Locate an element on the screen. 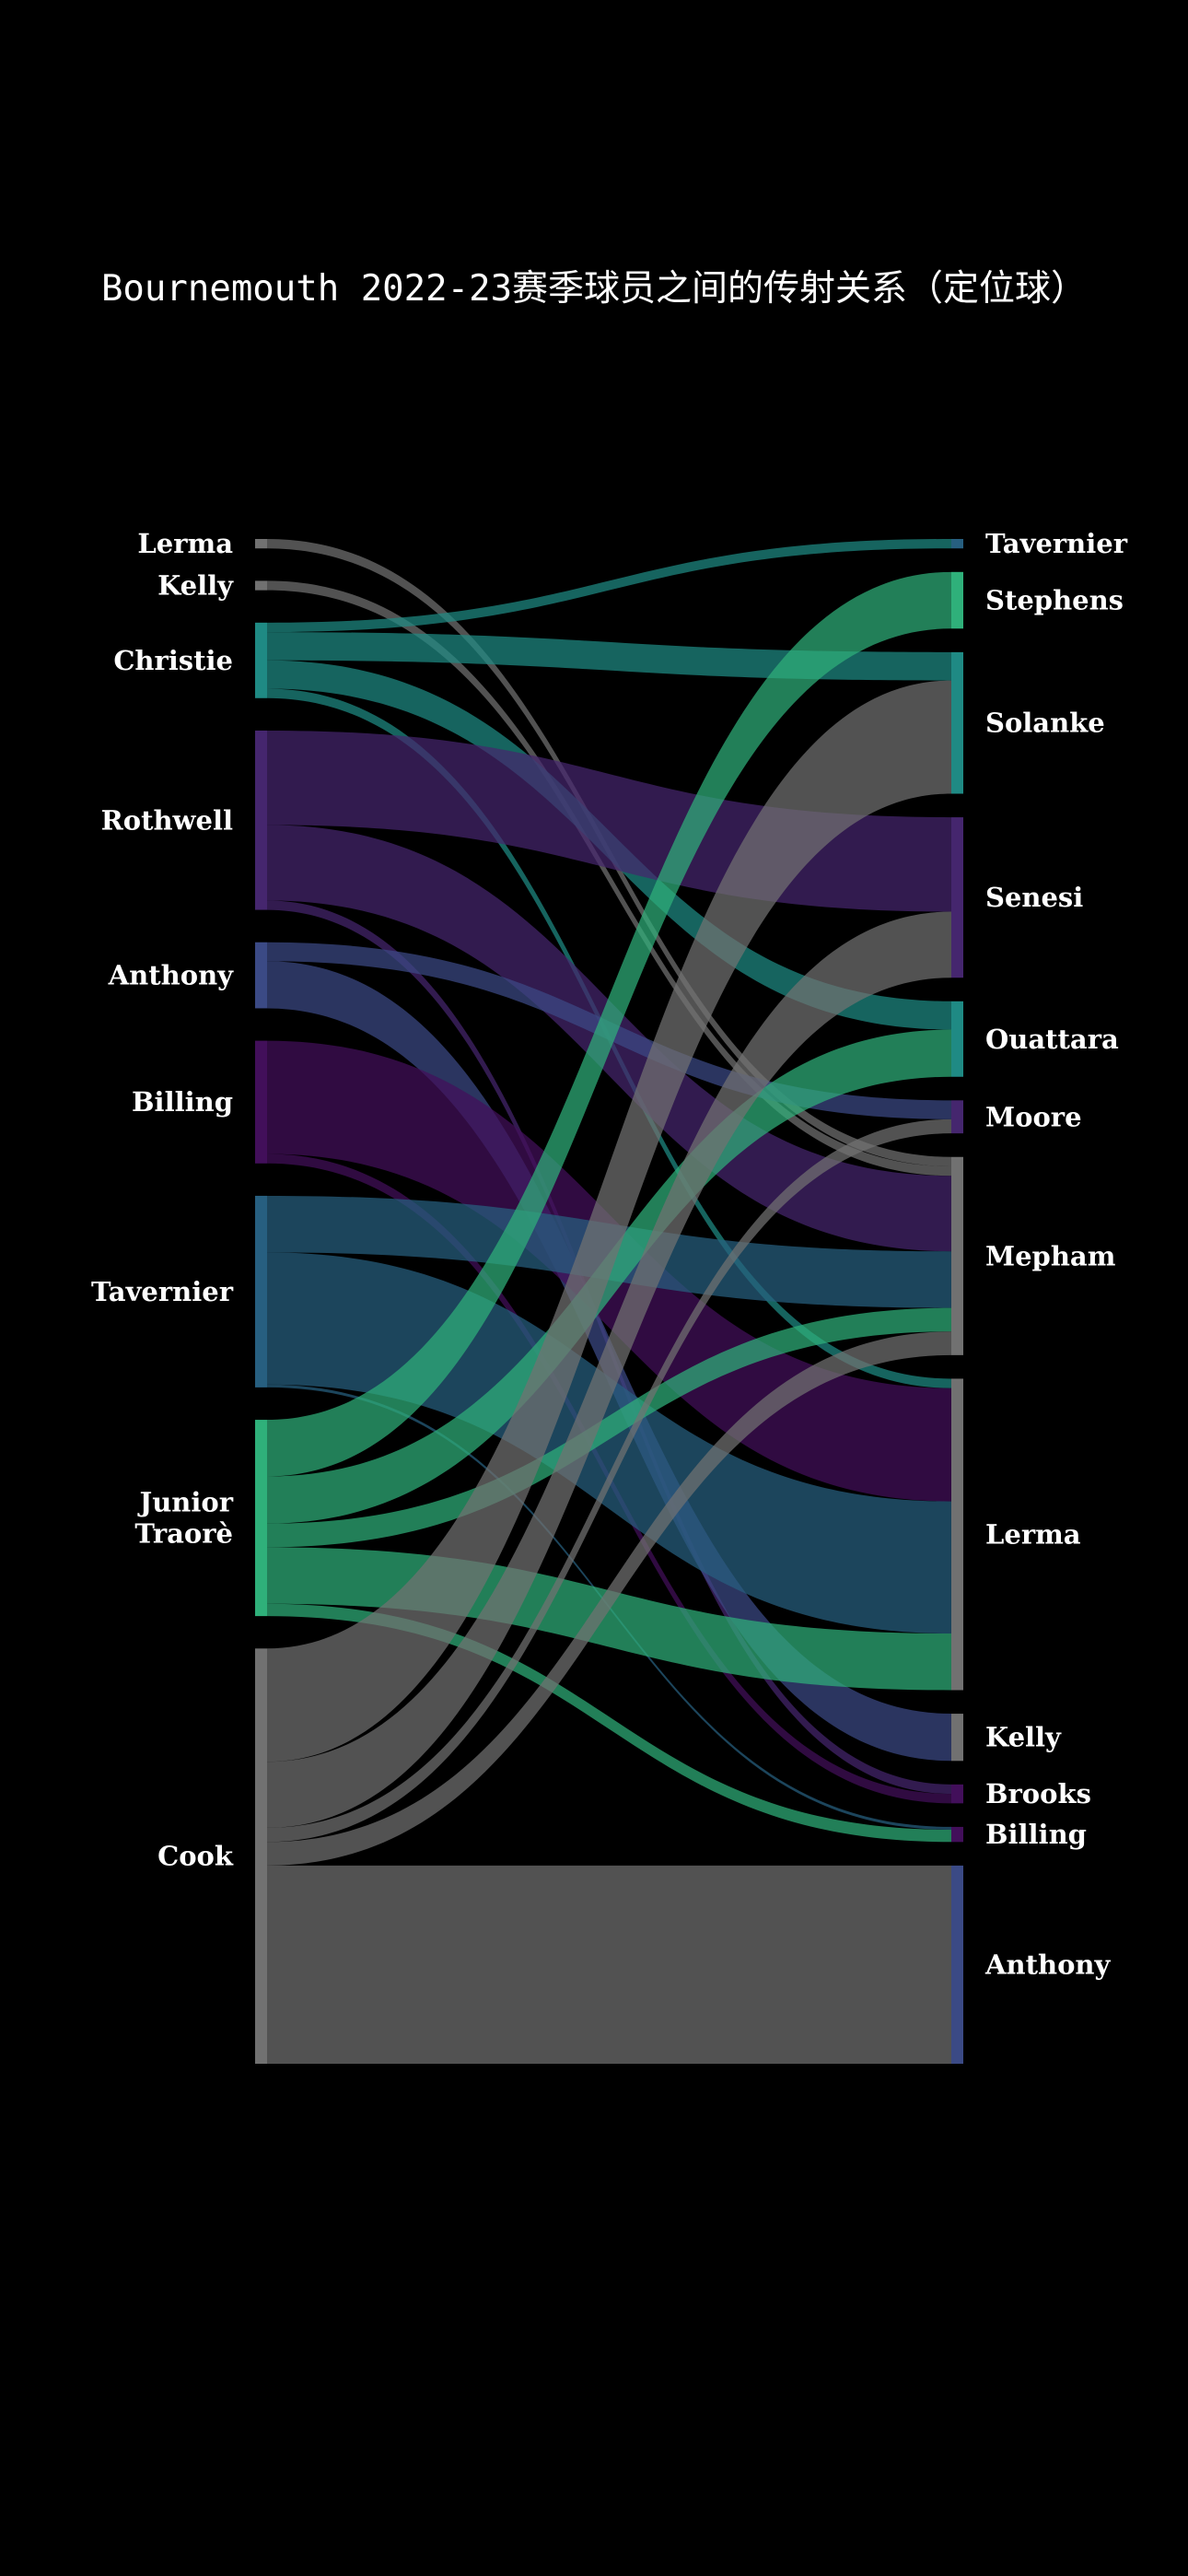  target-node-tavernier is located at coordinates (957, 544).